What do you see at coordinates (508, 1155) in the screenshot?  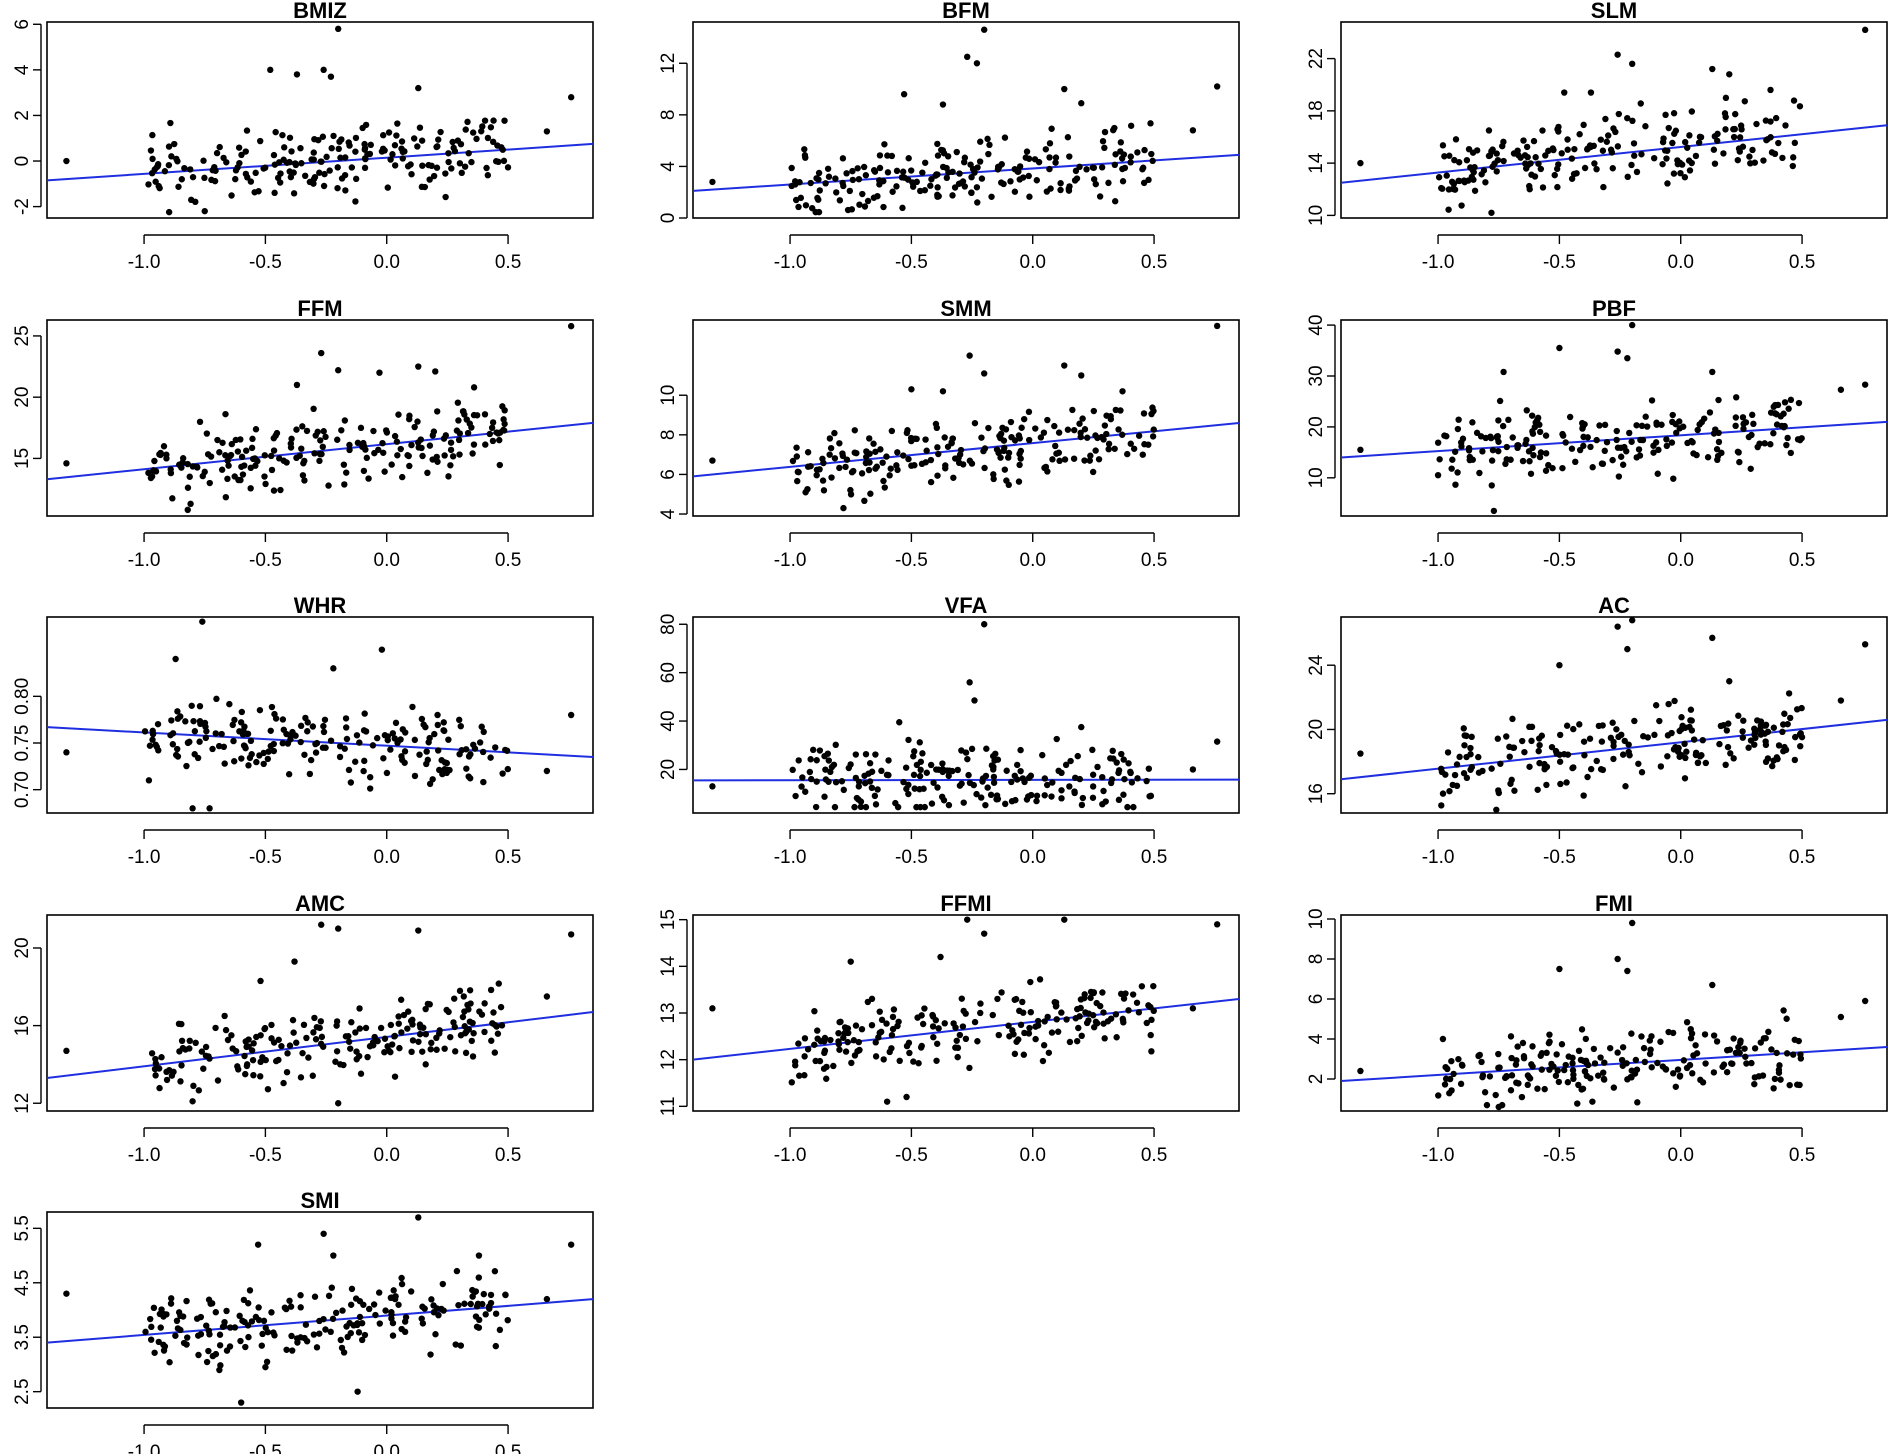 I see `x-tick-label: 0.5` at bounding box center [508, 1155].